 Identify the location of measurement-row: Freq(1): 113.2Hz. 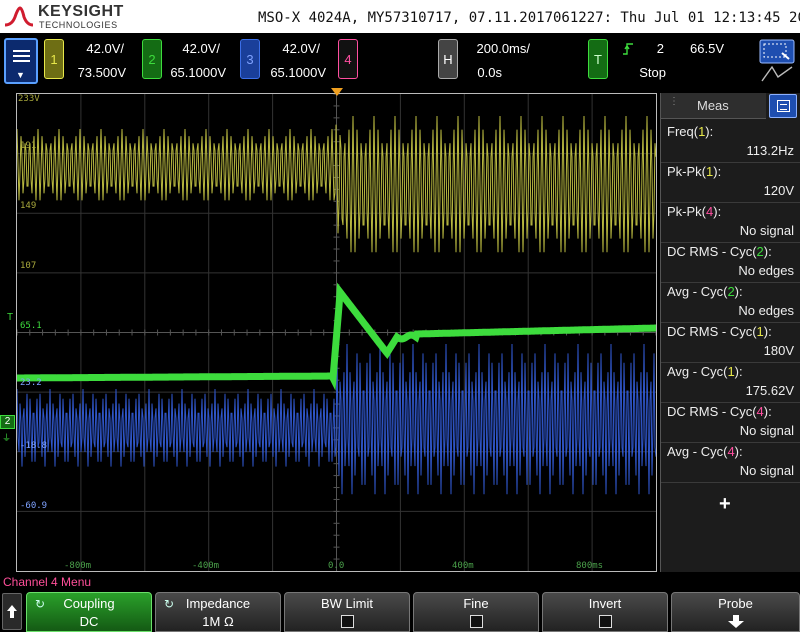
(730, 143).